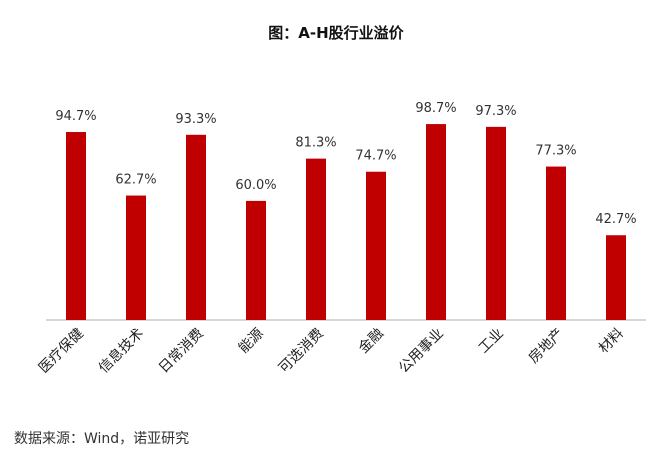 Image resolution: width=672 pixels, height=459 pixels. What do you see at coordinates (371, 341) in the screenshot?
I see `category-label: 金融` at bounding box center [371, 341].